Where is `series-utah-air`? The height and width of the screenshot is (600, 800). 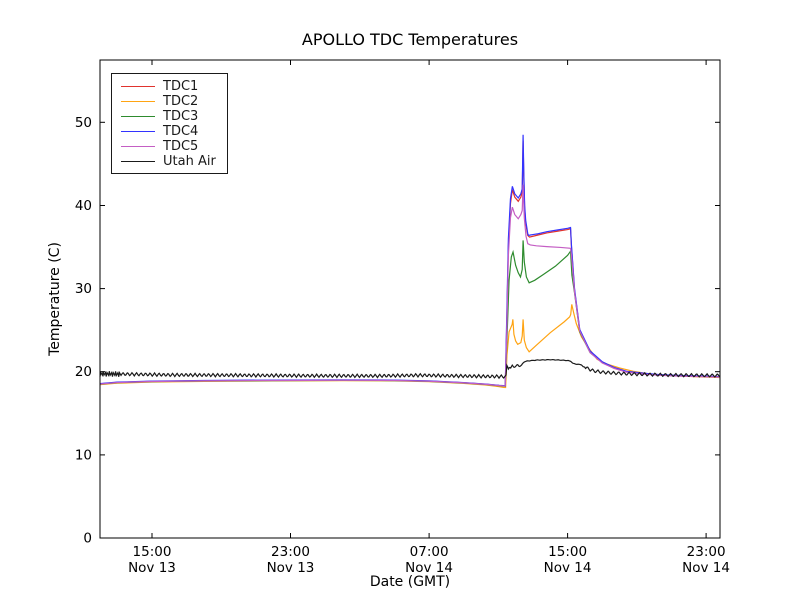 series-utah-air is located at coordinates (410, 369).